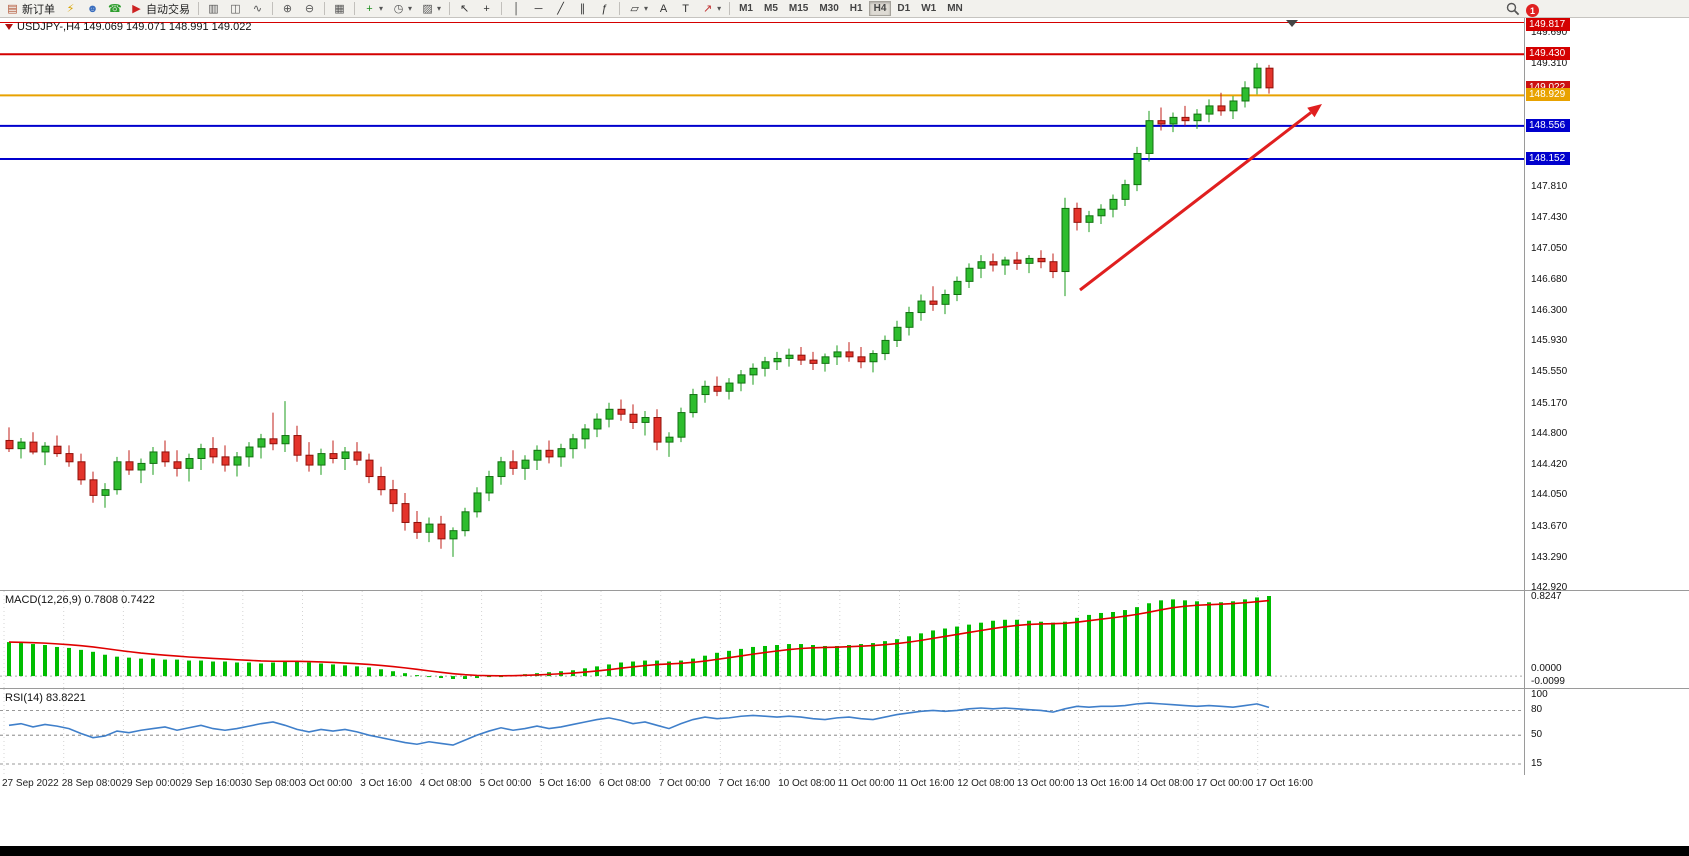 This screenshot has width=1689, height=856. What do you see at coordinates (828, 8) in the screenshot?
I see `timeframe-m30-button: M30` at bounding box center [828, 8].